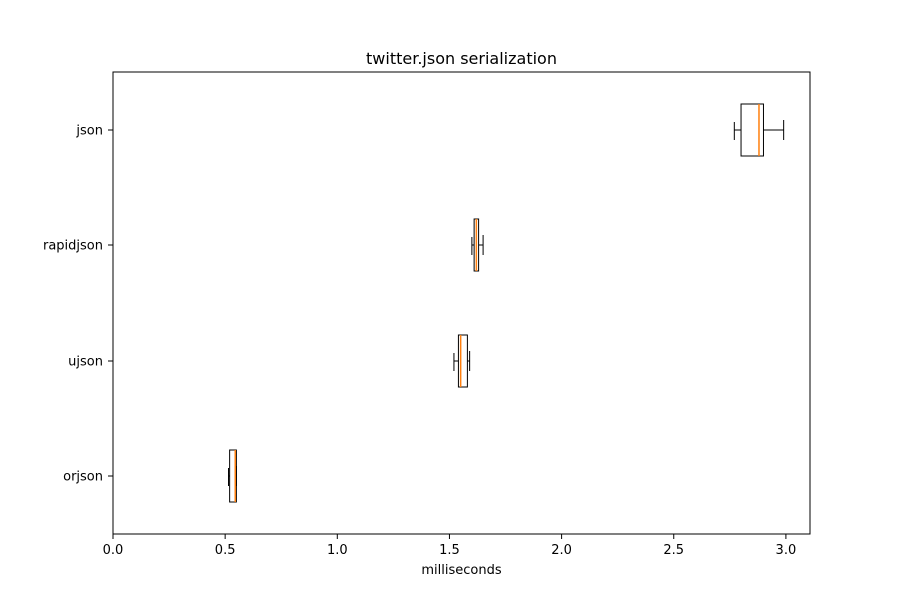  What do you see at coordinates (673, 550) in the screenshot?
I see `x-tick-label: 2.5` at bounding box center [673, 550].